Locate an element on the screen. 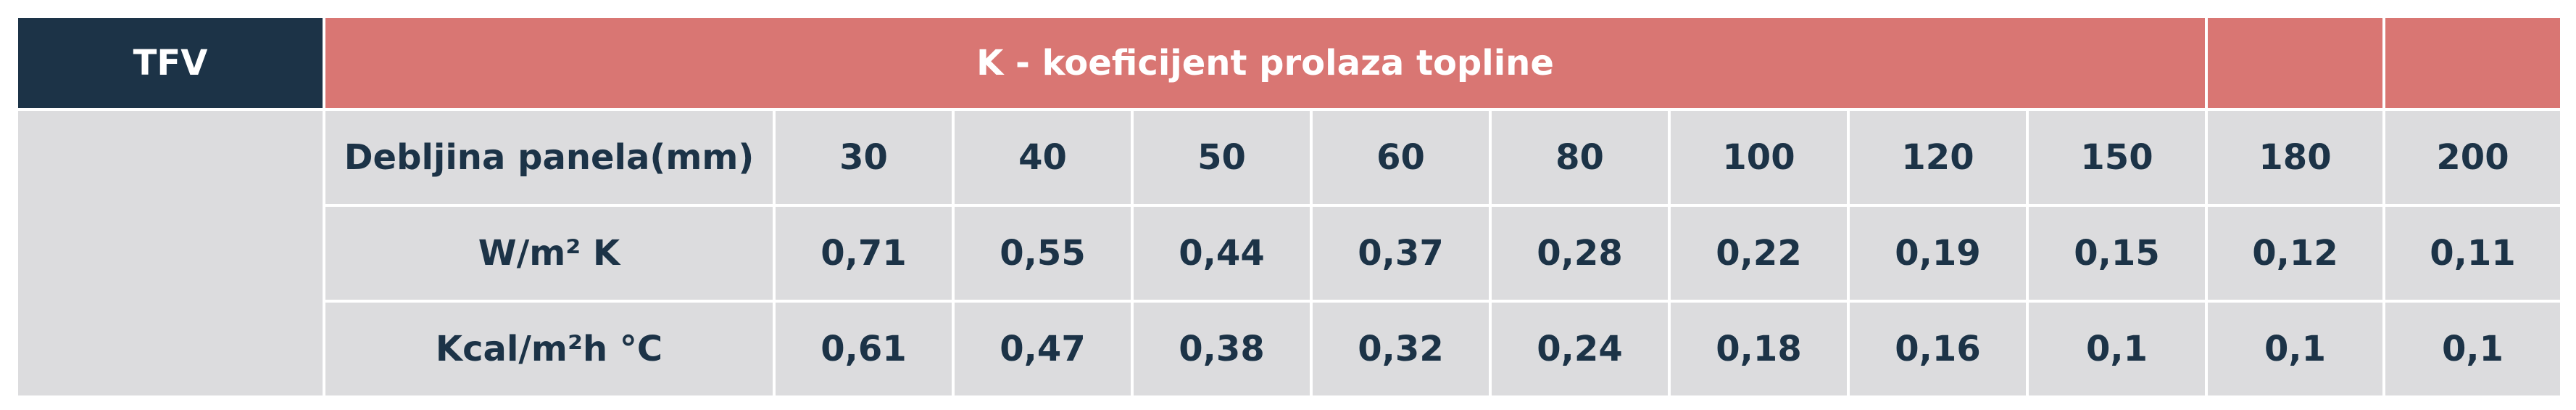 The image size is (2576, 410). value-cell: 0,38 is located at coordinates (1222, 349).